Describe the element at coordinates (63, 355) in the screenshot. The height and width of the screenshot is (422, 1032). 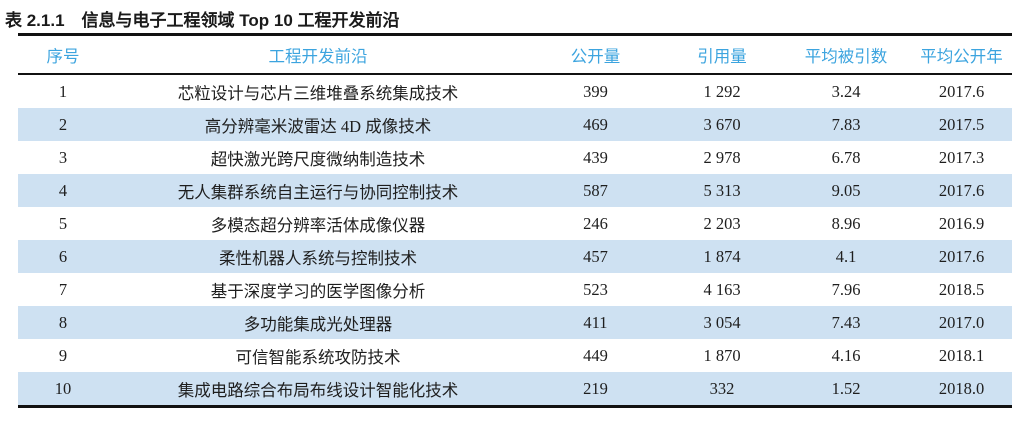
I see `cell-rank: 9` at that location.